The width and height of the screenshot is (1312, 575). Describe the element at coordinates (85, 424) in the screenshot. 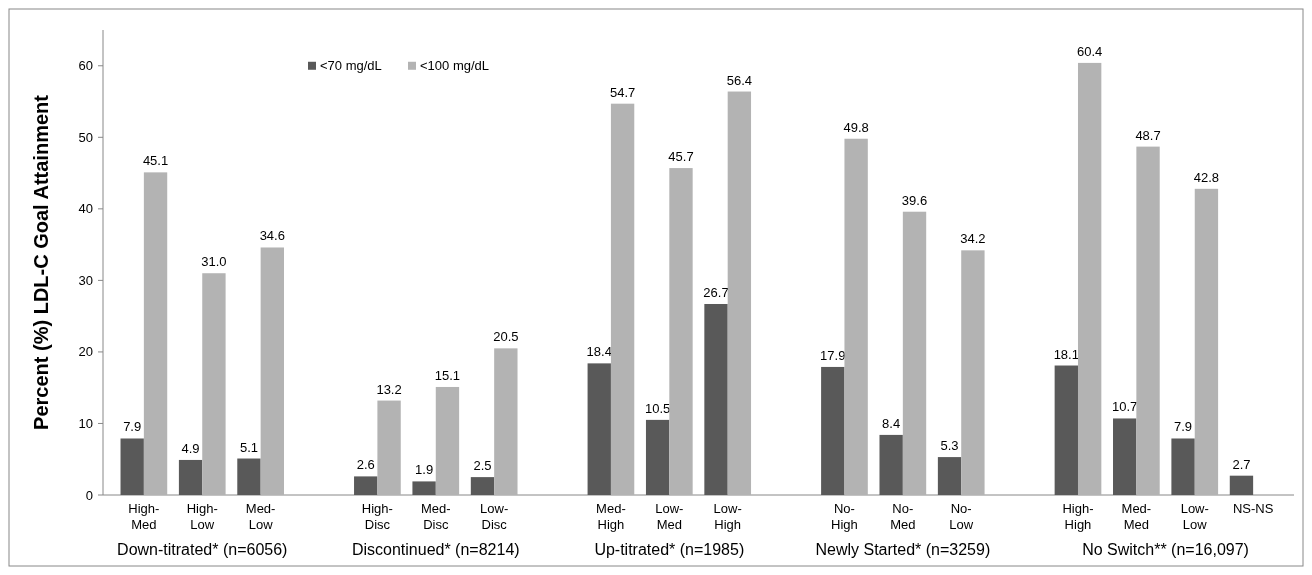

I see `y-tick-label: 10` at that location.